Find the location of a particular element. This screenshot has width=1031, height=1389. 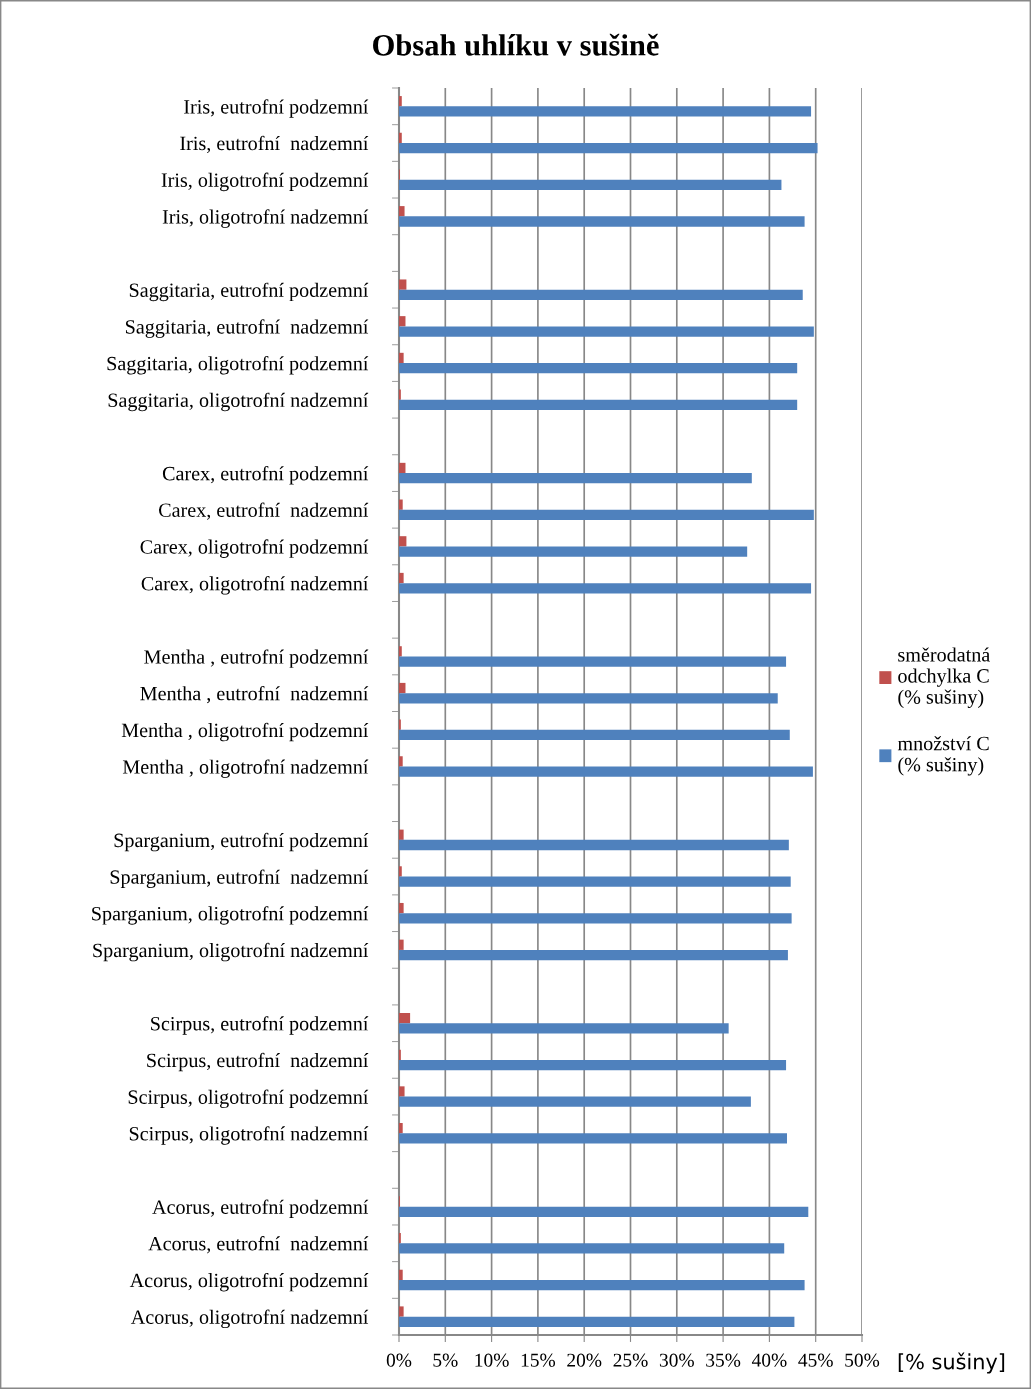

x-tick-label: 25% is located at coordinates (630, 1360).